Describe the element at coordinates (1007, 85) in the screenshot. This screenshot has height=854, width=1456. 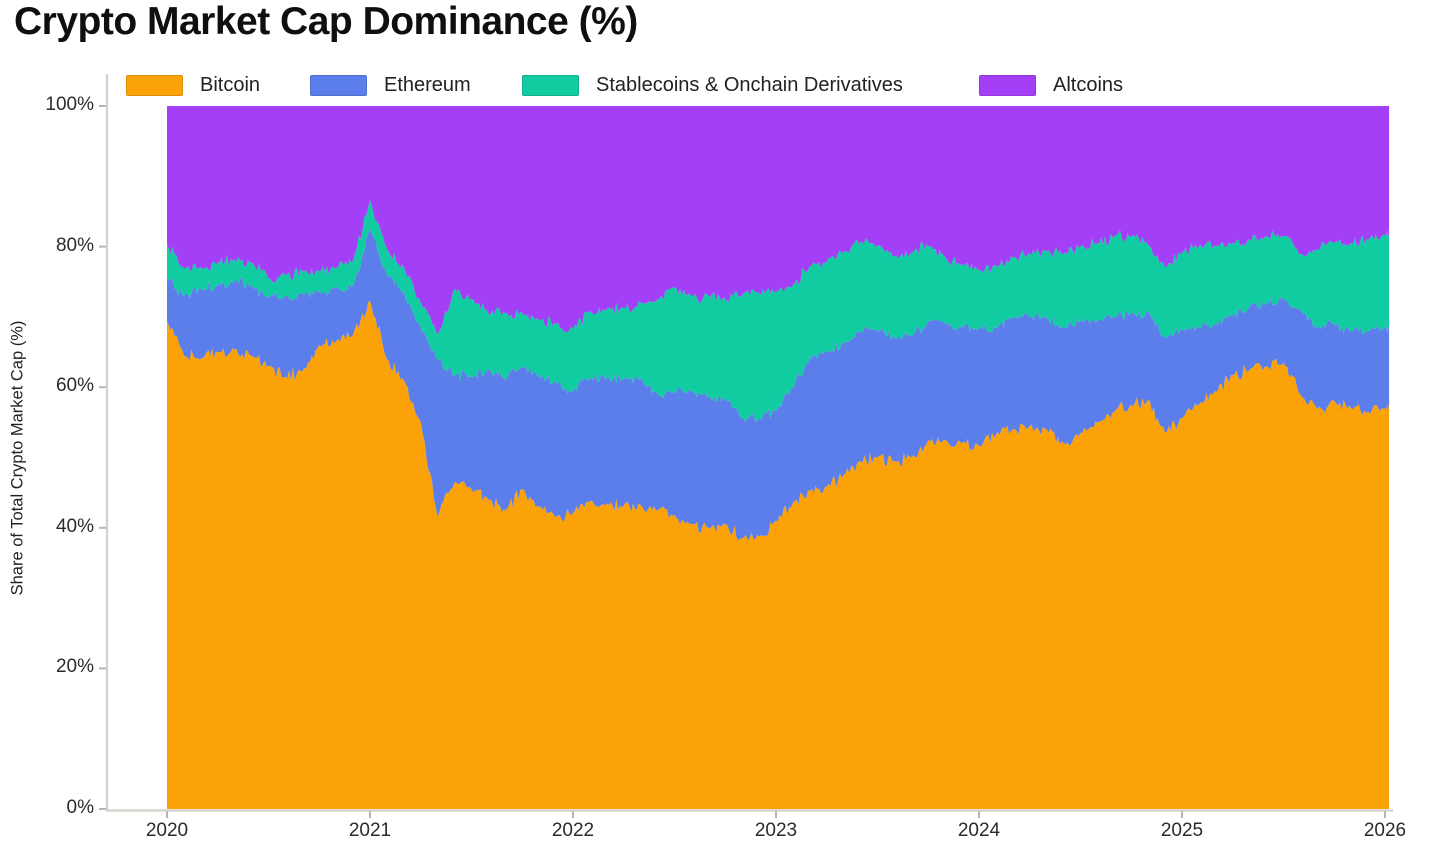
I see `altcoins-swatch-icon` at that location.